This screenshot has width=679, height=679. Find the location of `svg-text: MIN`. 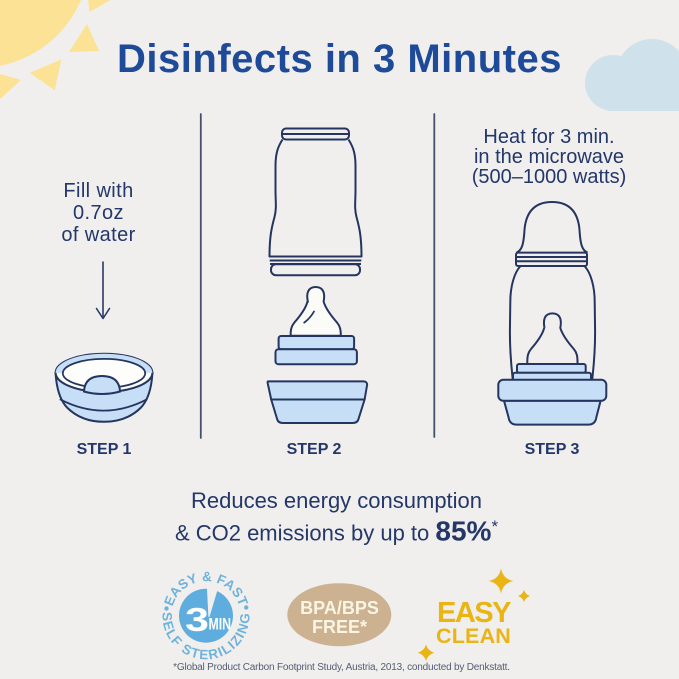

svg-text: MIN is located at coordinates (220, 624).